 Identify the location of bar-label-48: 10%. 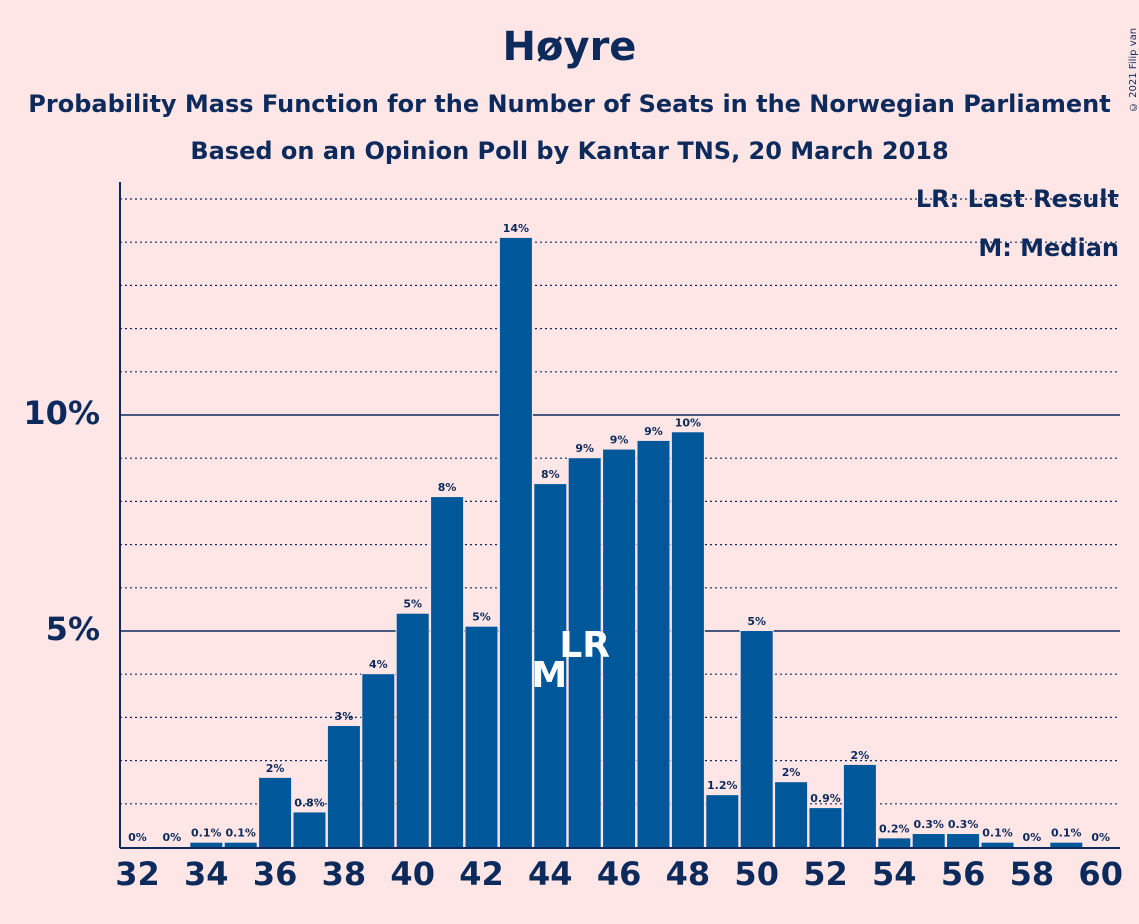
(688, 422).